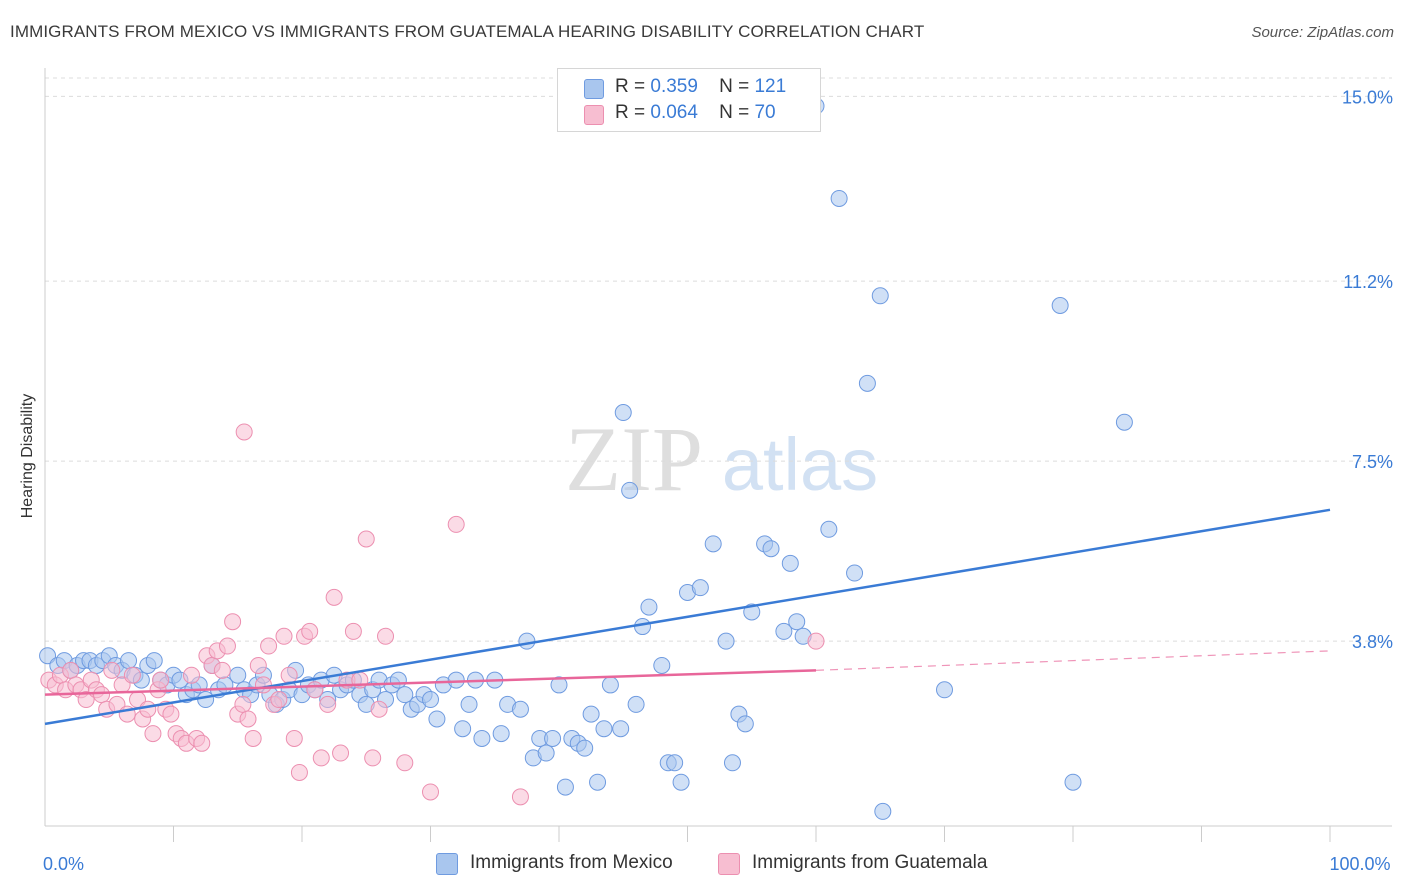 This screenshot has width=1406, height=892. Describe the element at coordinates (800, 464) in the screenshot. I see `watermark-atlas: atlas` at that location.